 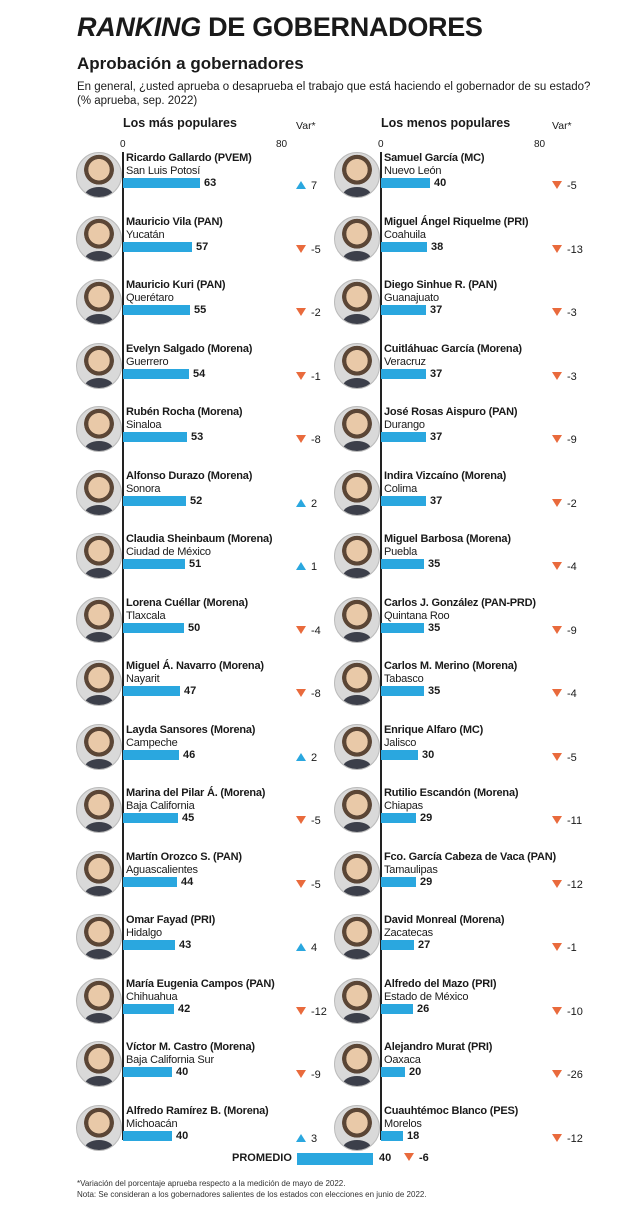 I want to click on governor-state: Aguascalientes, so click(x=162, y=869).